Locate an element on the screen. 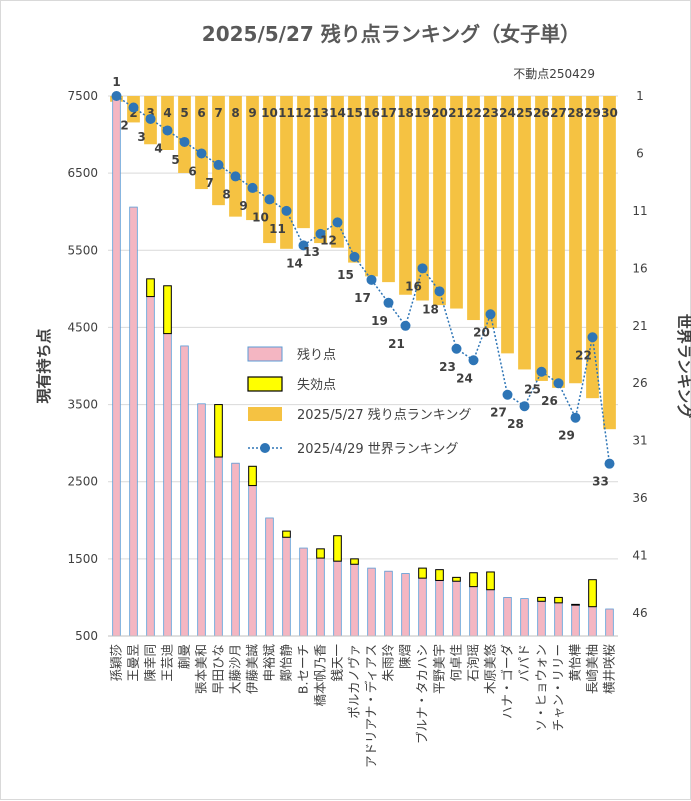 The height and width of the screenshot is (801, 691). legend-swatch-current-rank is located at coordinates (265, 414).